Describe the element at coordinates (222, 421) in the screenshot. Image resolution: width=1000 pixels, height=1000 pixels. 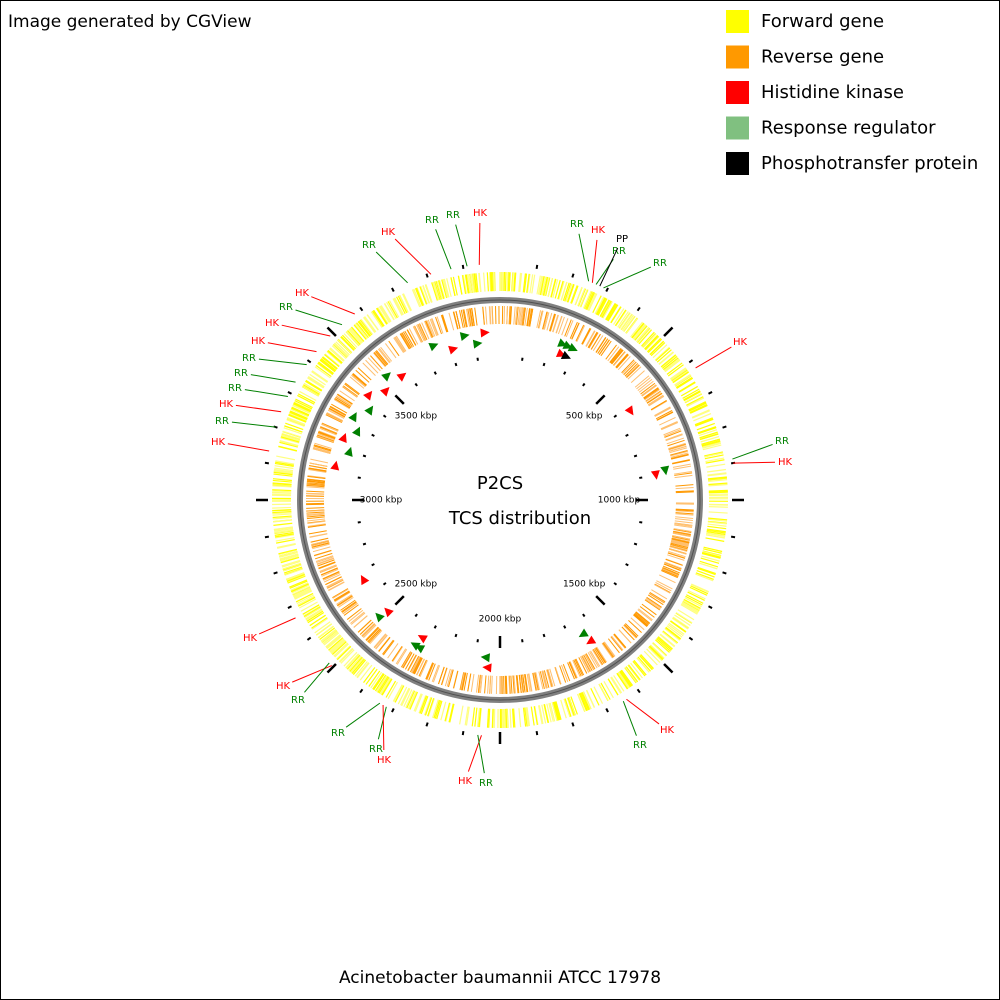
I see `feature-label: RR` at that location.